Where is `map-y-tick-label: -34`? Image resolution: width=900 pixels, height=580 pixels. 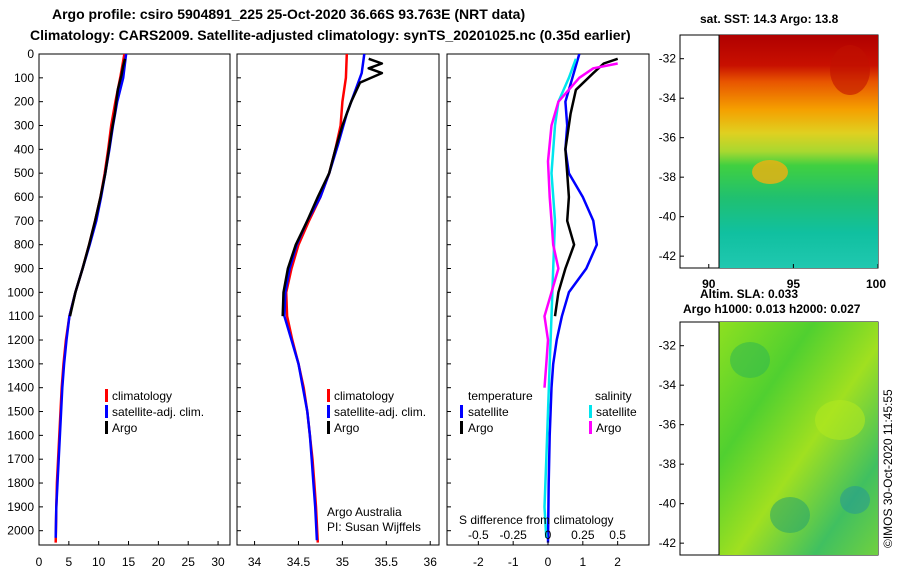 map-y-tick-label: -34 is located at coordinates (668, 98).